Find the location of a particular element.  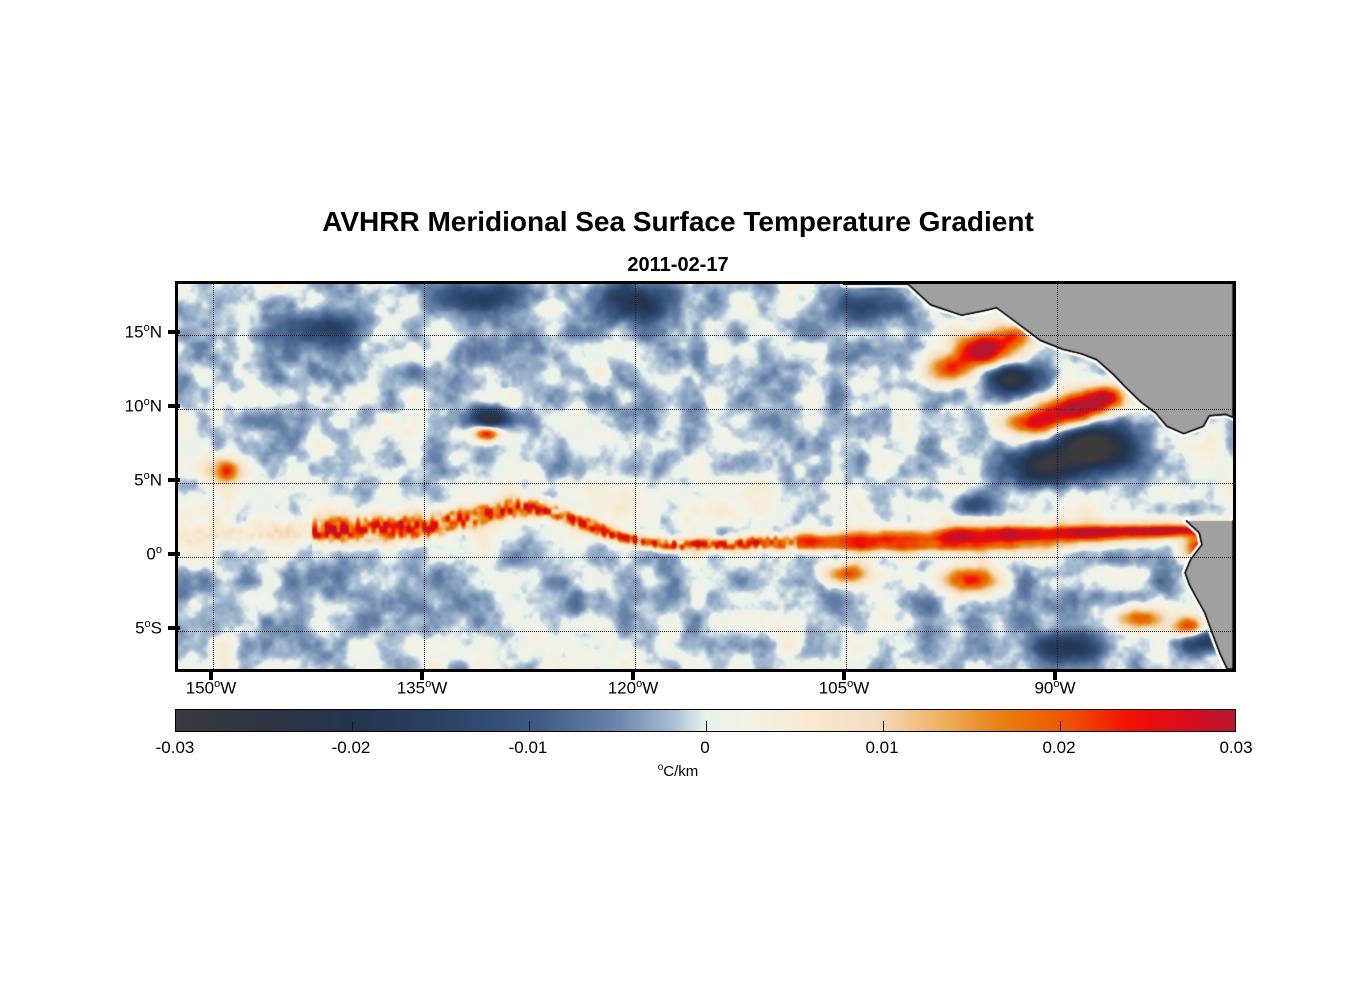

colorbar-label-pos003: 0.03 is located at coordinates (1236, 747).